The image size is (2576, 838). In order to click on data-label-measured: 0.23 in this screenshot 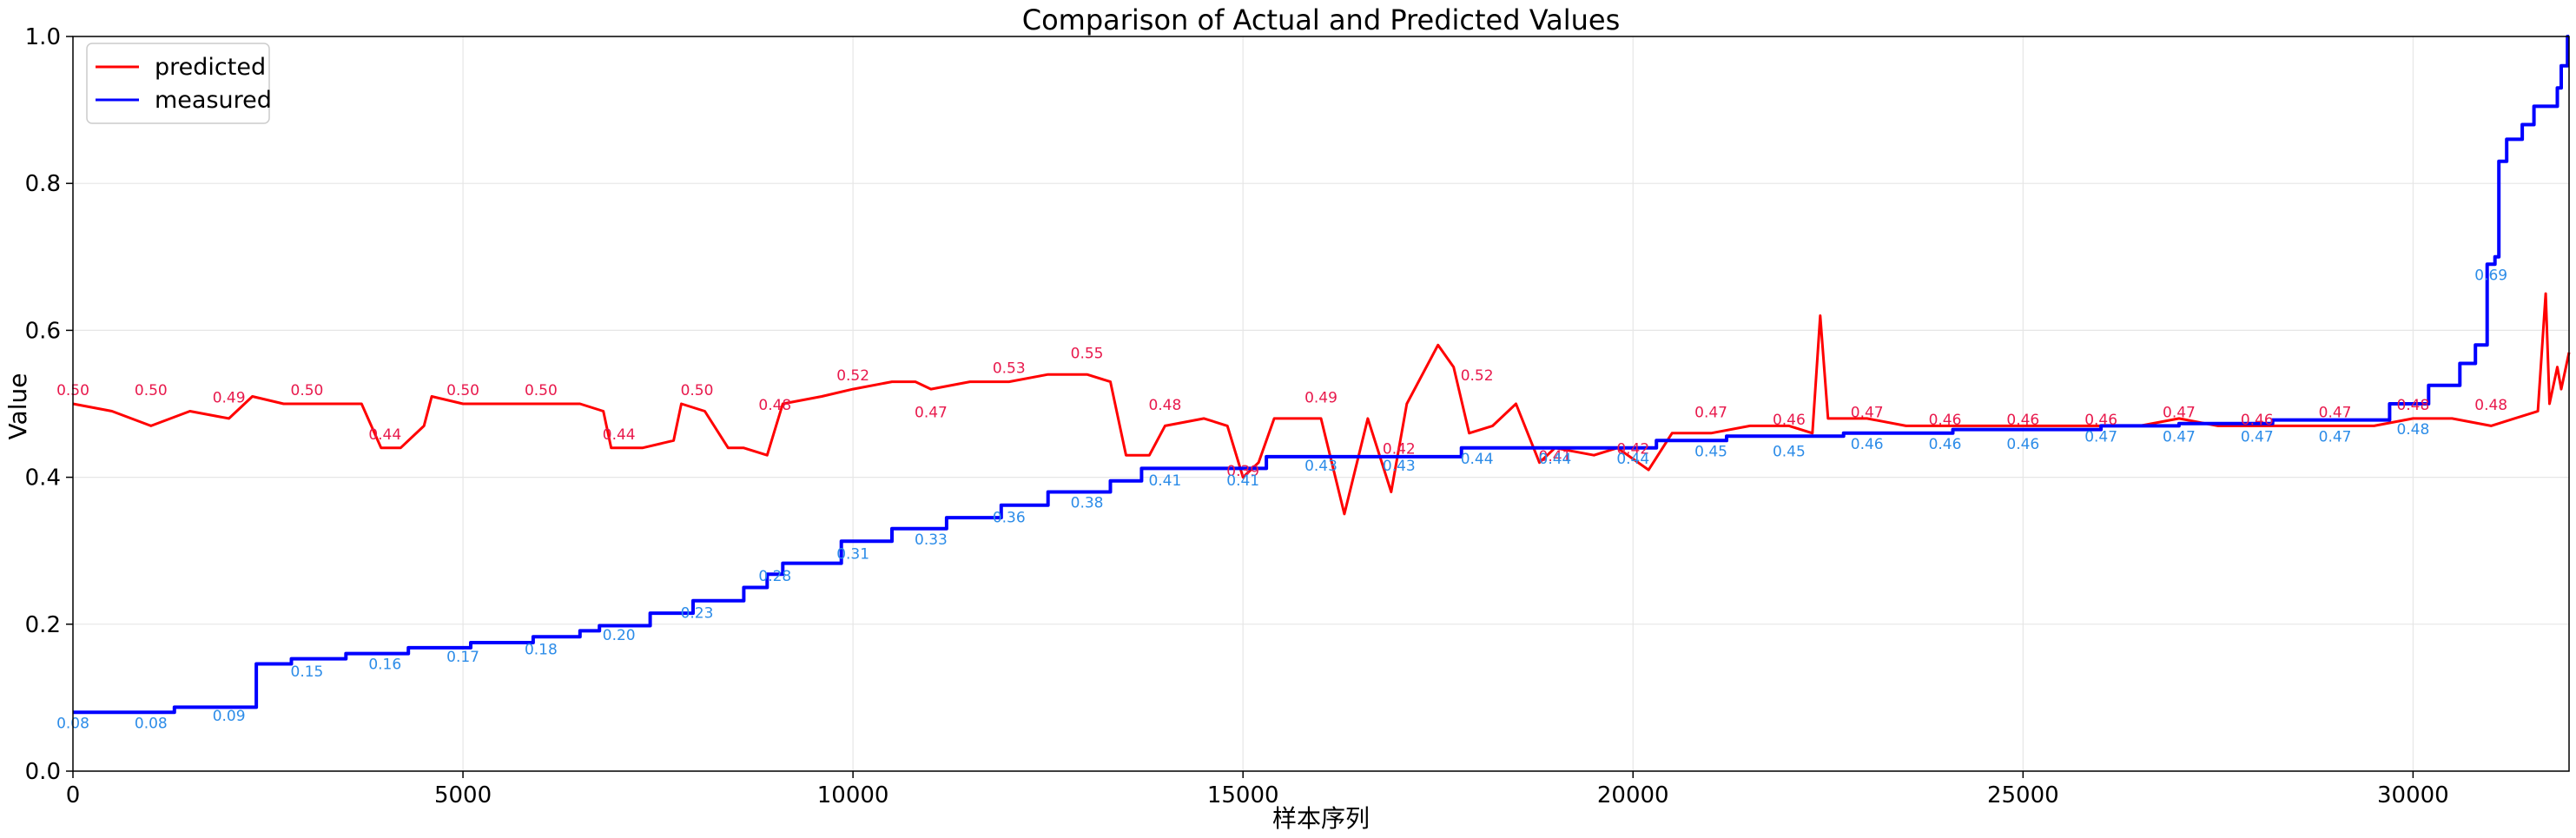, I will do `click(697, 613)`.